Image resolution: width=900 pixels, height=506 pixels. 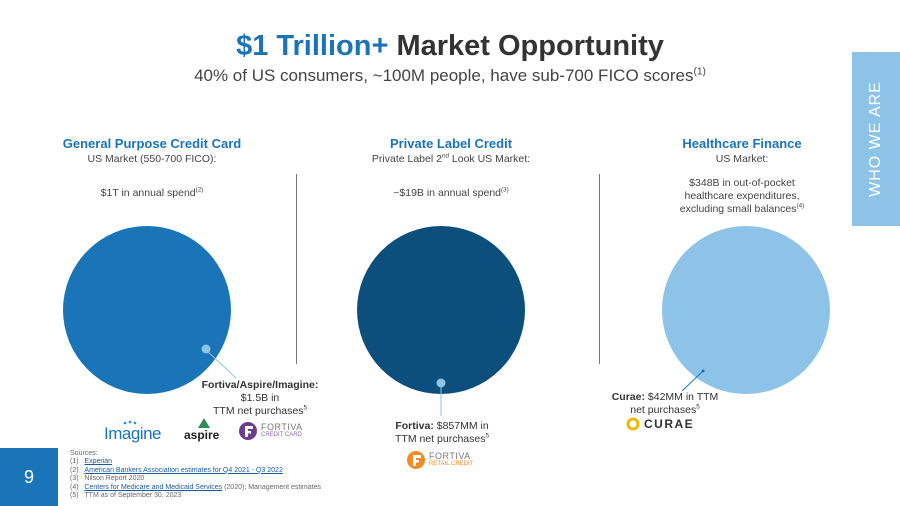 I want to click on section-tab: WHO WE ARE, so click(x=876, y=139).